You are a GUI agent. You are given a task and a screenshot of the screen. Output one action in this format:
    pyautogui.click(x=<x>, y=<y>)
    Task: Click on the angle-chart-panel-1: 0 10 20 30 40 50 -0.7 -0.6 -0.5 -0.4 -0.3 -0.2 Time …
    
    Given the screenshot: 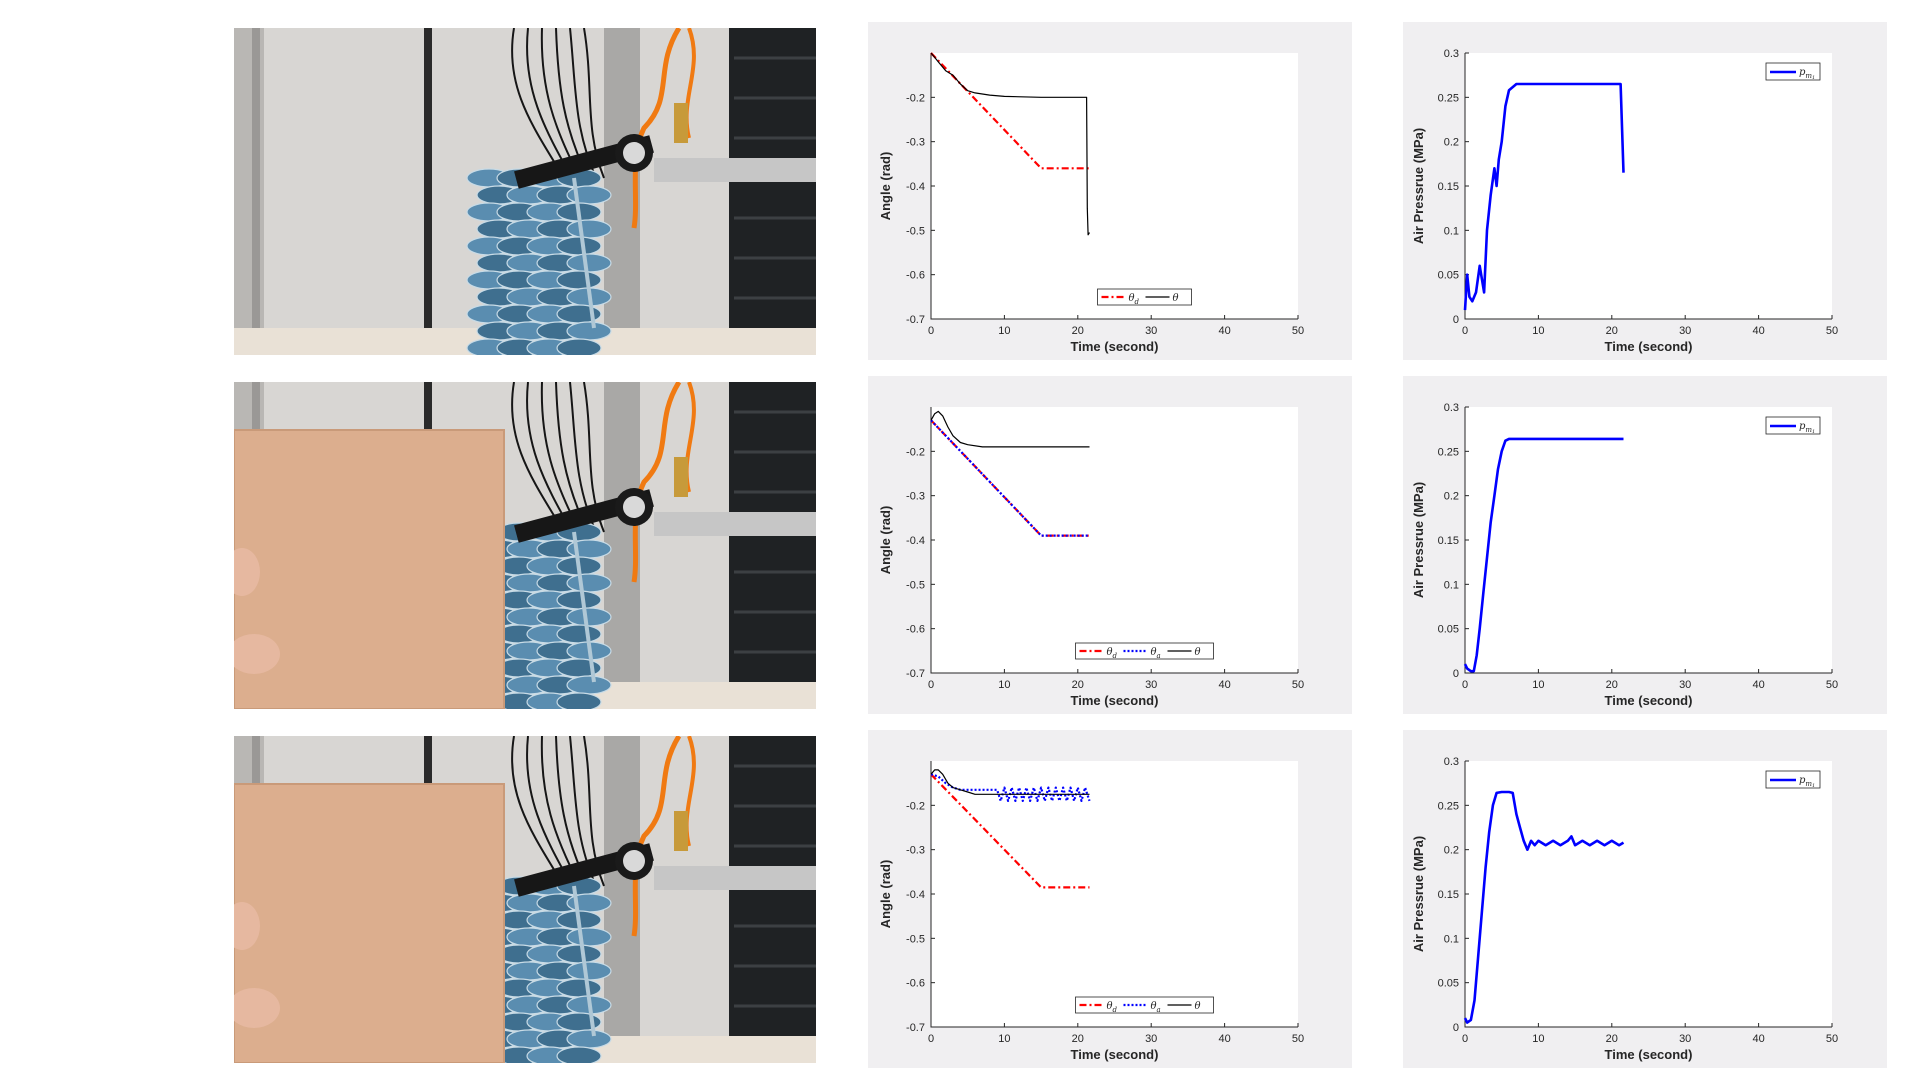 What is the action you would take?
    pyautogui.click(x=1110, y=191)
    